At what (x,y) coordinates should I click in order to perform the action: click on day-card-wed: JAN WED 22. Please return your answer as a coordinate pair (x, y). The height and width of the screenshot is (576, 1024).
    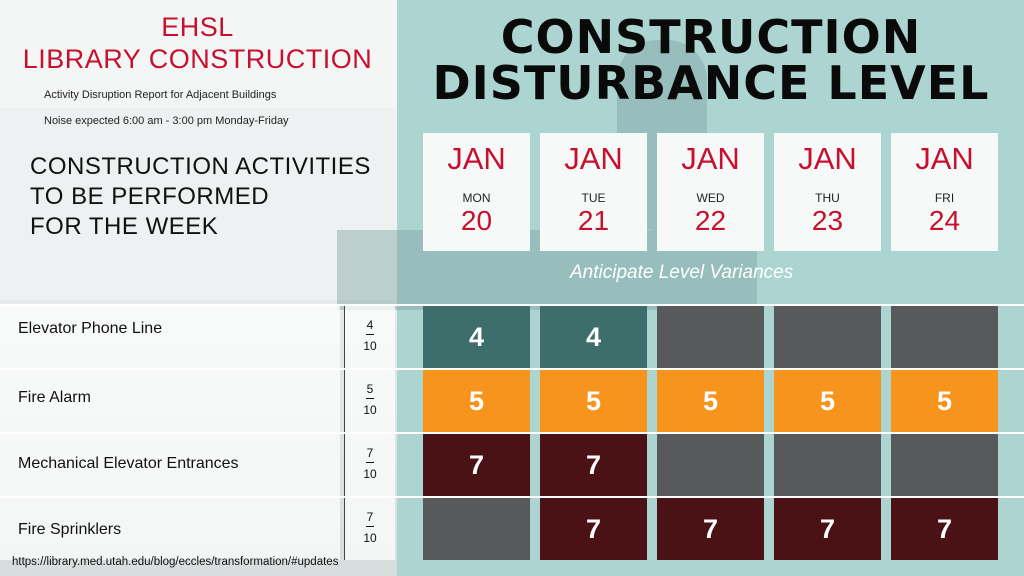
    Looking at the image, I should click on (710, 192).